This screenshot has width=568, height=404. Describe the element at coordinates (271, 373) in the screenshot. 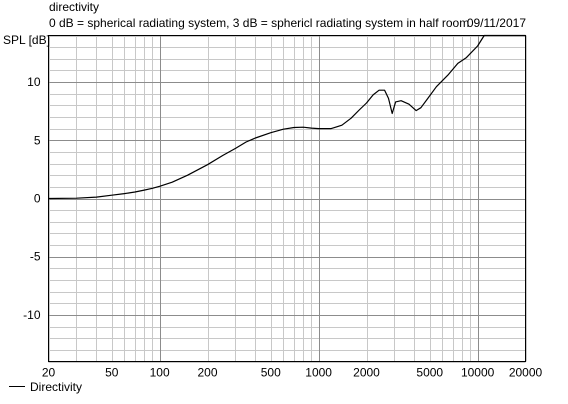

I see `x-tick-label: 500` at that location.